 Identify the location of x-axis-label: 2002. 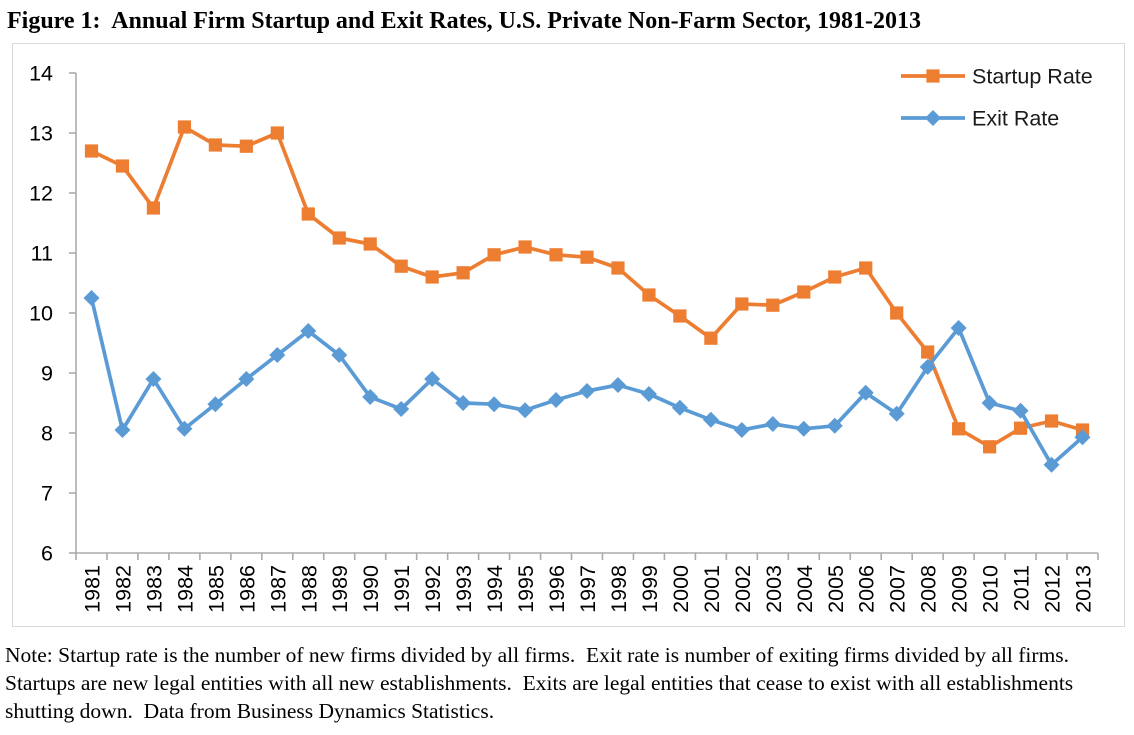
(743, 589).